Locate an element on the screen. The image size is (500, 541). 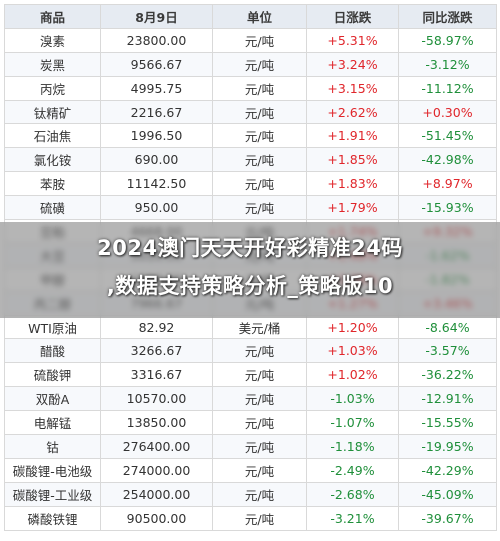
commodity-name-cell: 石油焦 is located at coordinates (52, 136).